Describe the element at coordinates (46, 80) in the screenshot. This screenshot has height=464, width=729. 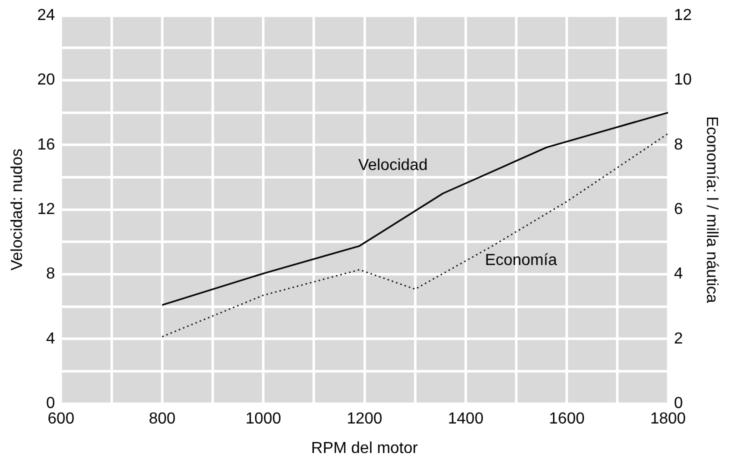
I see `y-tick-label: 20` at that location.